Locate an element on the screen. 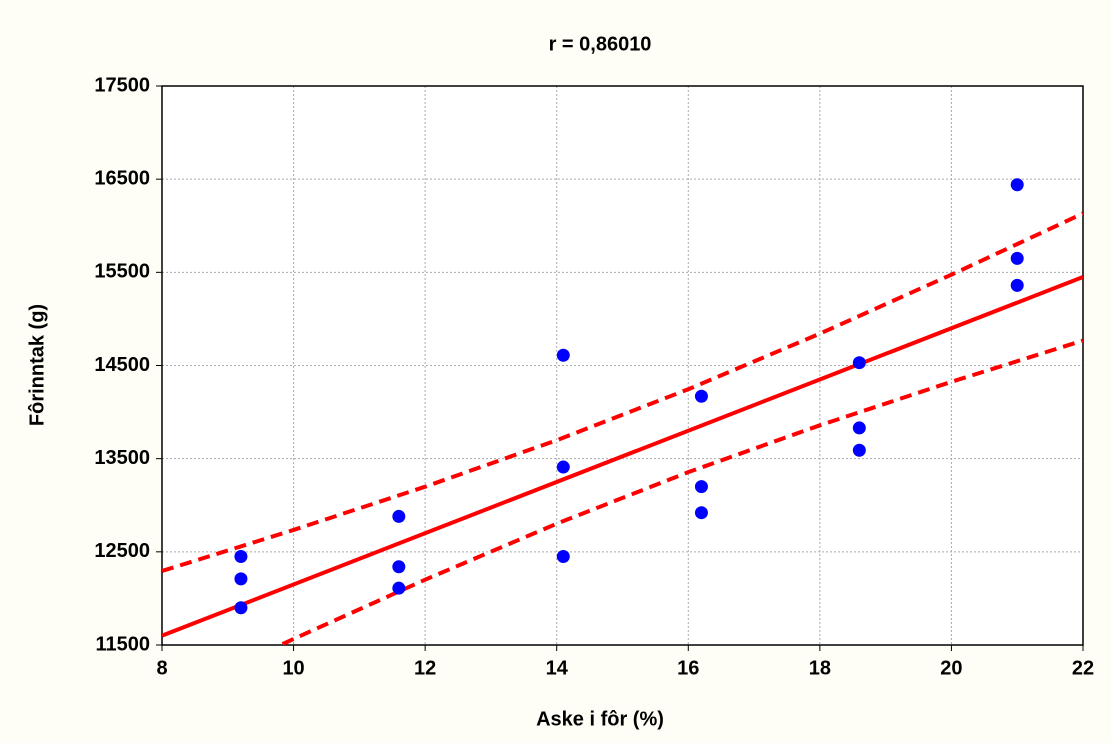 This screenshot has width=1111, height=748. x-tick-label: 14 is located at coordinates (557, 668).